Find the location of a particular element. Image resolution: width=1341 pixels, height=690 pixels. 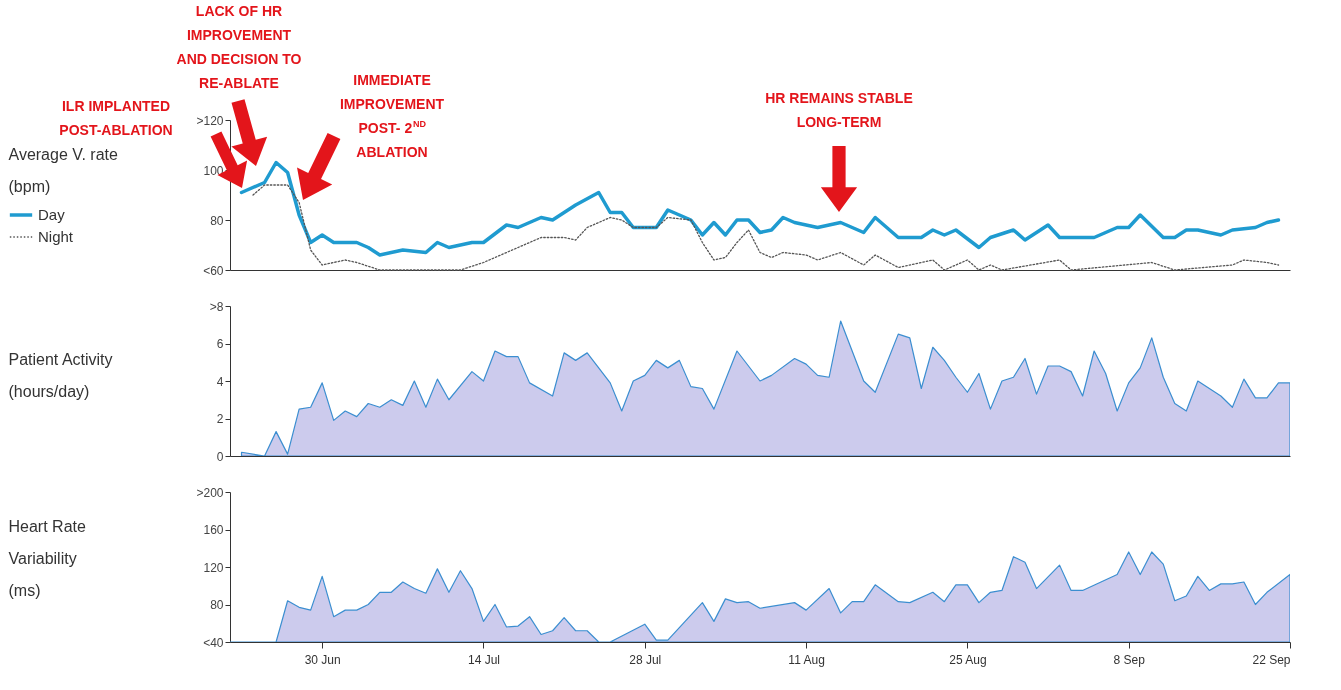

x-tick-label: 14 Jul is located at coordinates (483, 659).